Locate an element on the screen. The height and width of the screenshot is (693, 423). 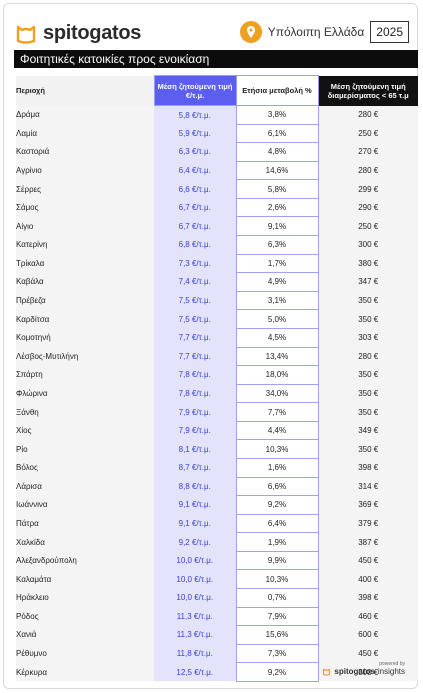
cell-apartment-price: 379 € is located at coordinates (368, 523).